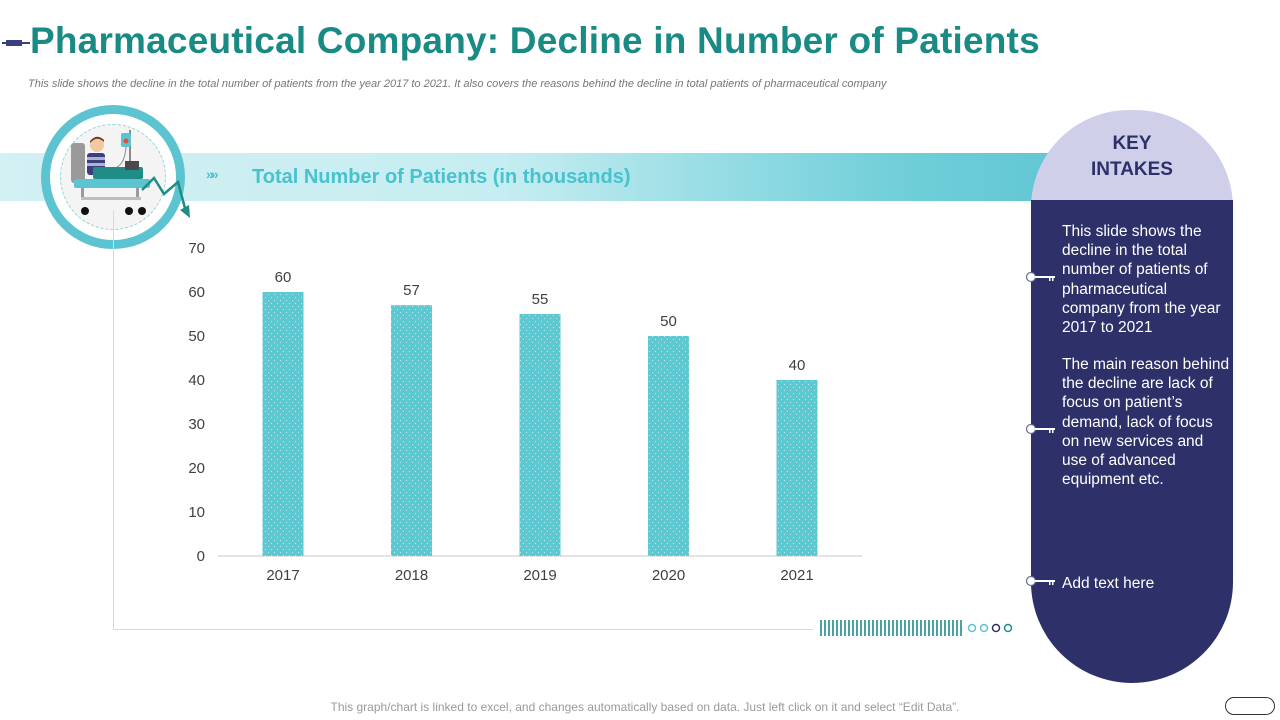 This screenshot has height=720, width=1280. Describe the element at coordinates (1108, 583) in the screenshot. I see `key-intake-point-3: Add text here` at that location.